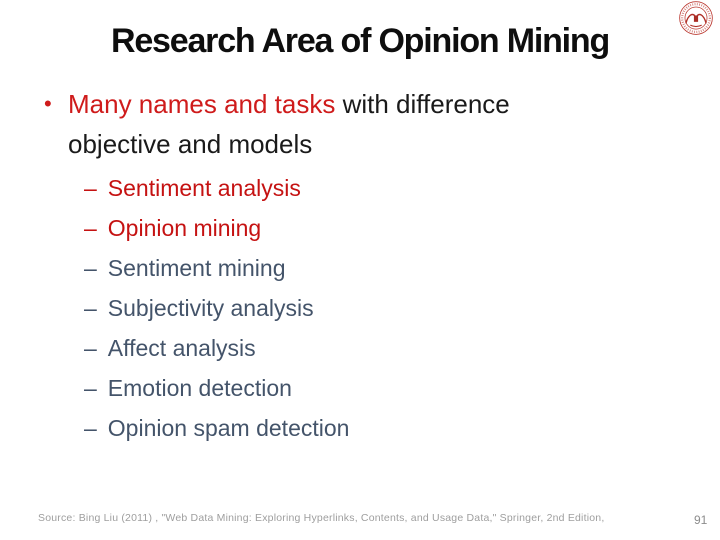 The height and width of the screenshot is (540, 720). I want to click on main-bullet-highlight: Many names and tasks, so click(202, 104).